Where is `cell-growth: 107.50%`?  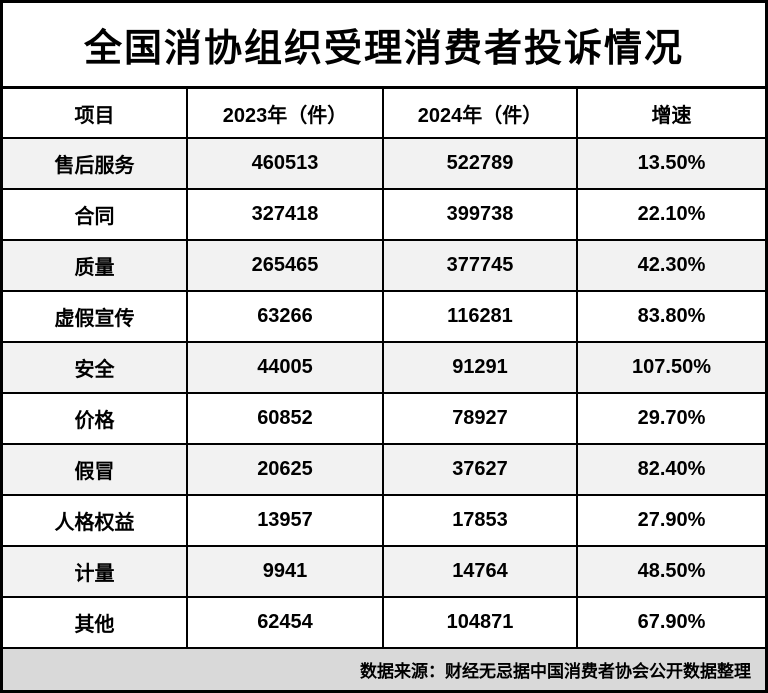 cell-growth: 107.50% is located at coordinates (670, 367).